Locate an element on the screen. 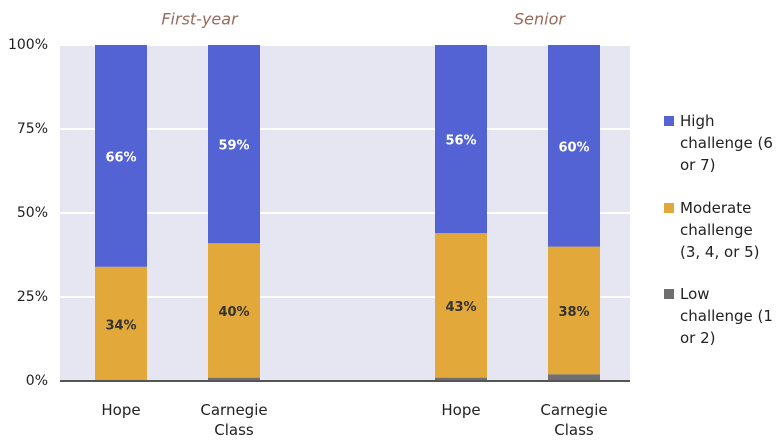 The height and width of the screenshot is (444, 778). value-label: 38% is located at coordinates (573, 312).